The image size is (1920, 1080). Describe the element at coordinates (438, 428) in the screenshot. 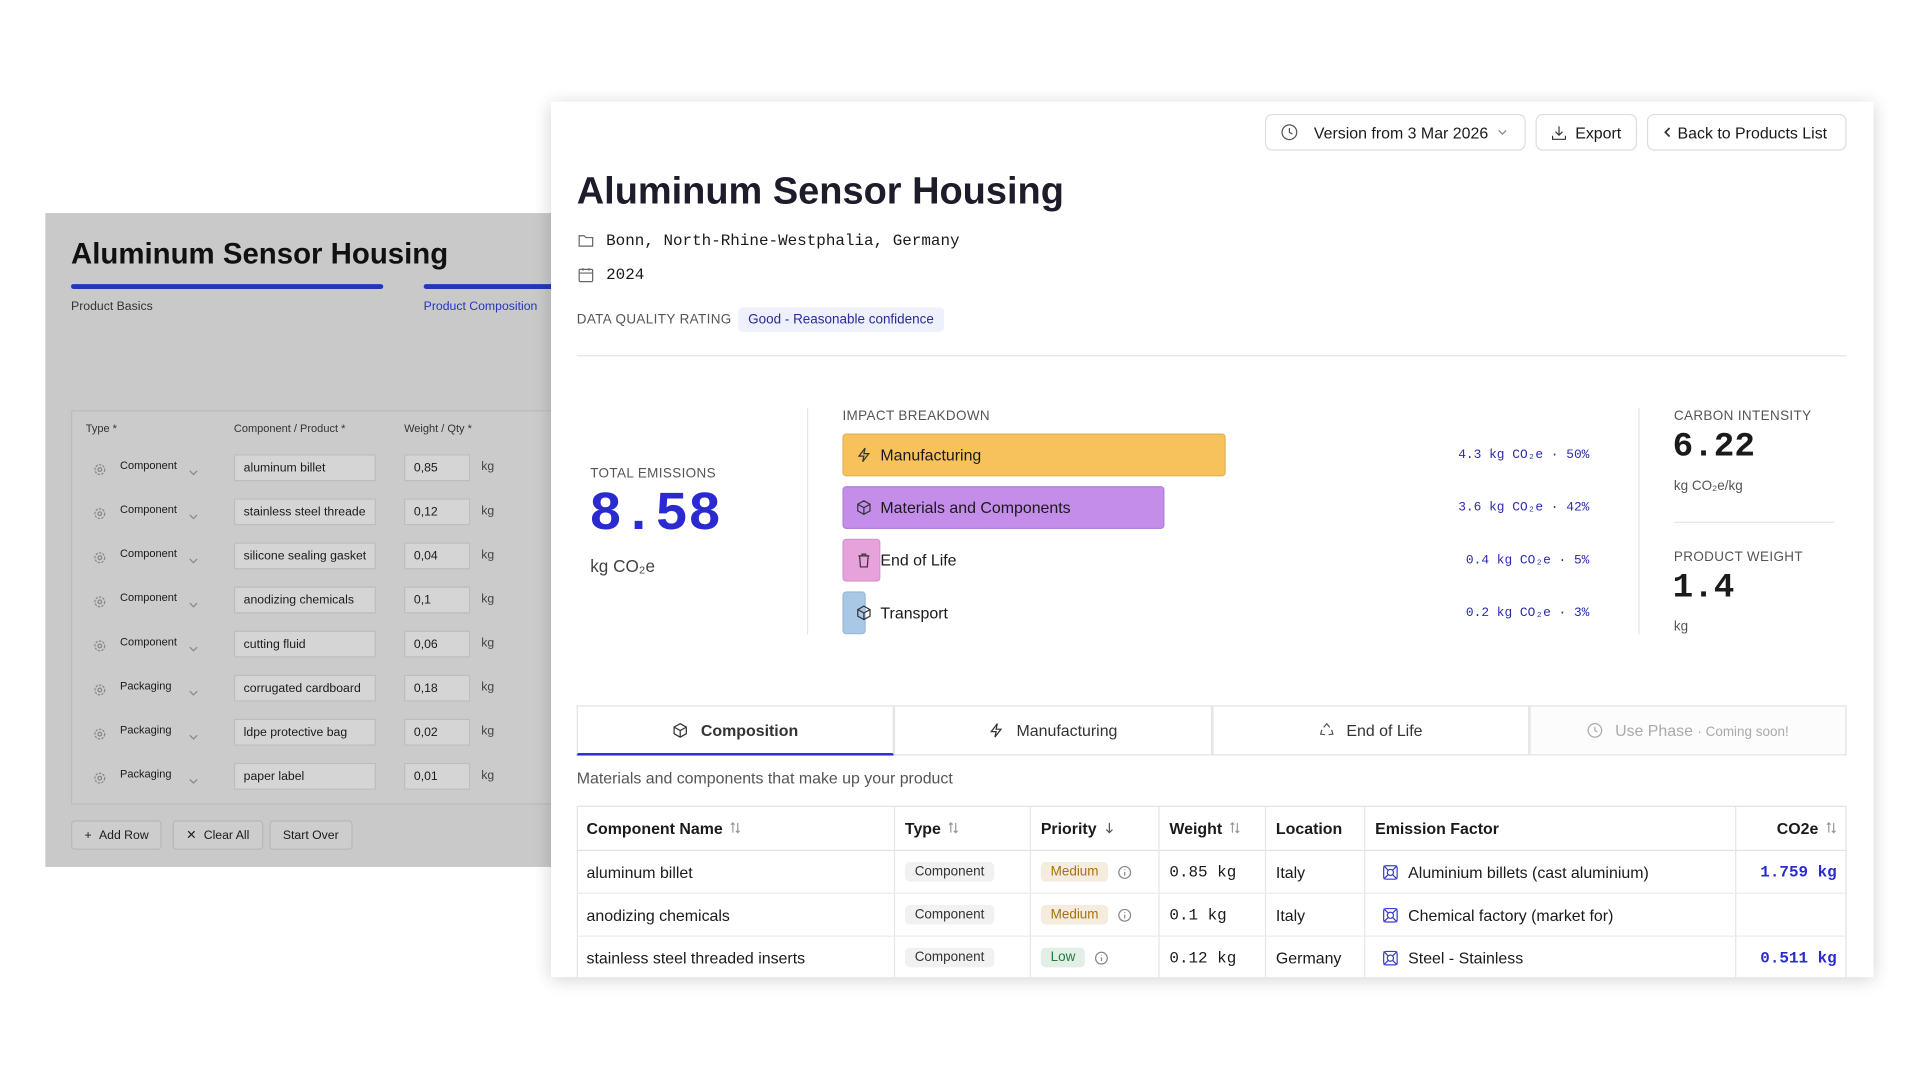

I see `column-header: Weight / Qty *` at that location.